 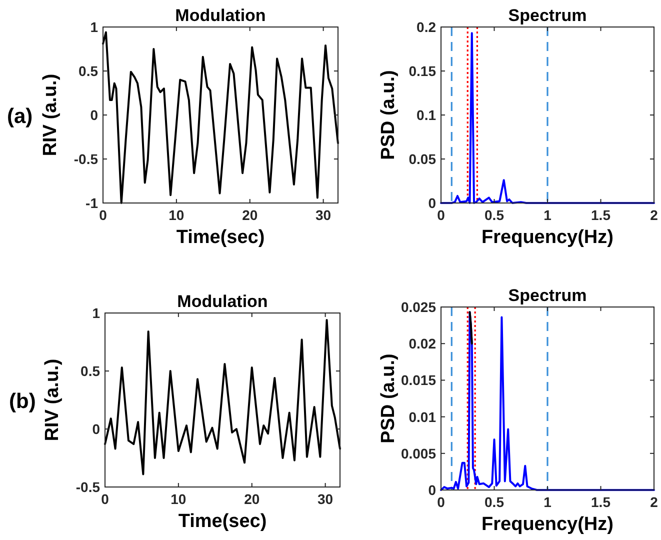 What do you see at coordinates (92, 203) in the screenshot?
I see `y-tick-label: -1` at bounding box center [92, 203].